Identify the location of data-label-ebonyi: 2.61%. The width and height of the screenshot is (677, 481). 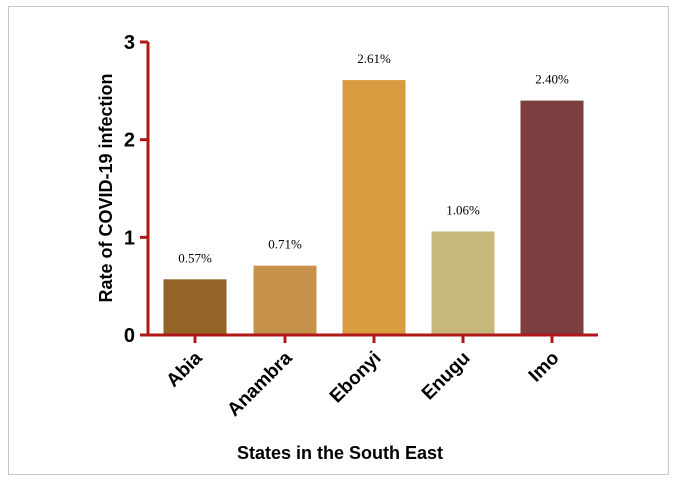
(374, 58).